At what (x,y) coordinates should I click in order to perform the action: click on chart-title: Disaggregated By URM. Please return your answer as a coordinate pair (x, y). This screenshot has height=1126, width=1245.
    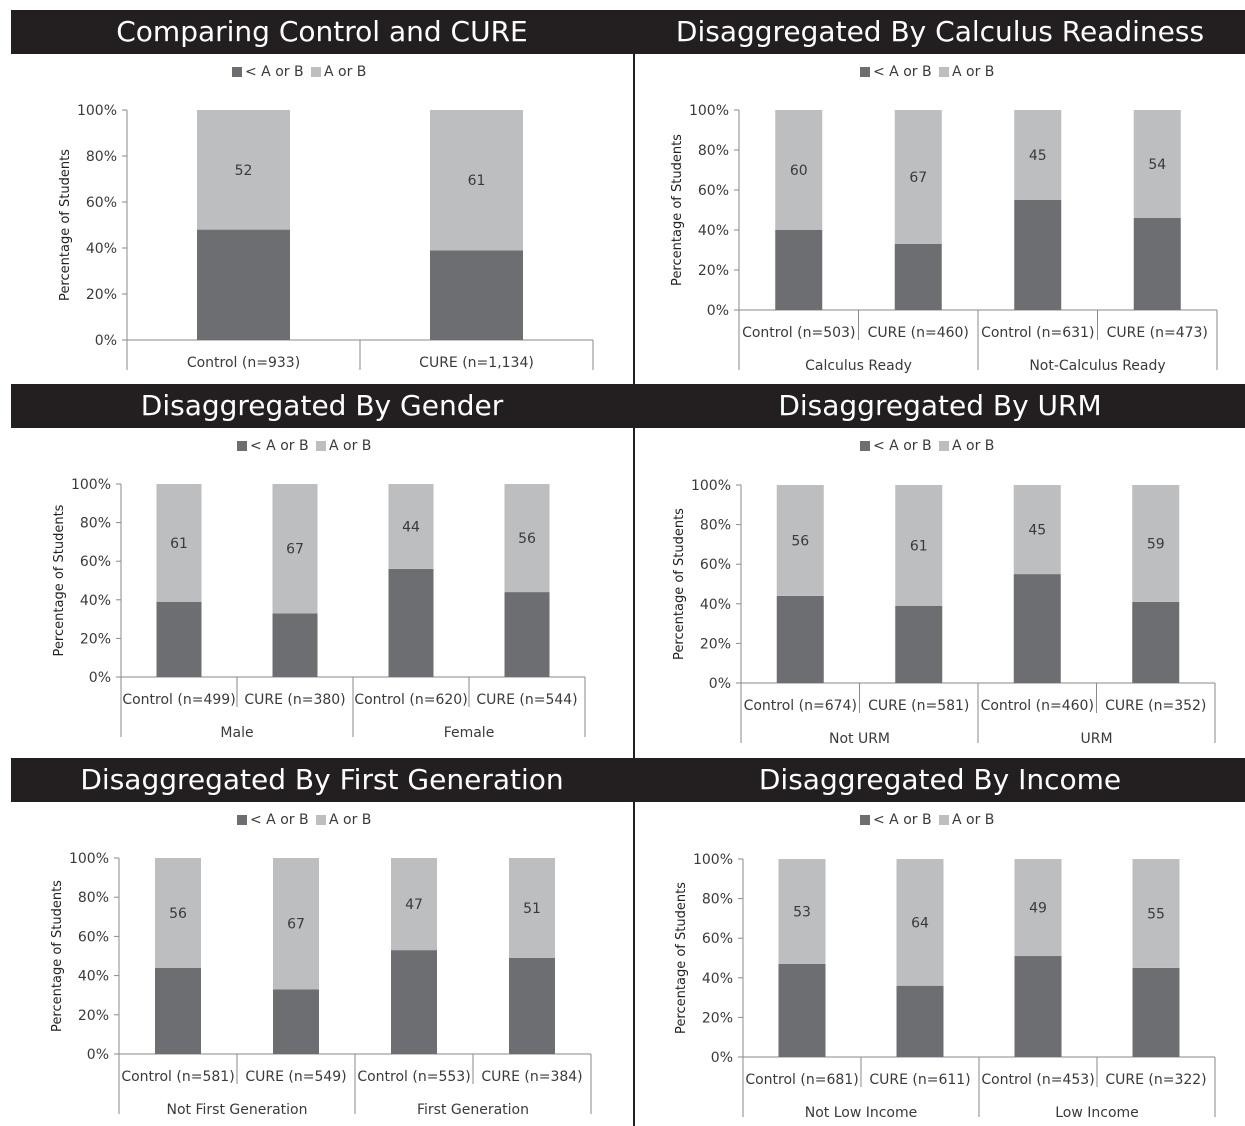
    Looking at the image, I should click on (940, 406).